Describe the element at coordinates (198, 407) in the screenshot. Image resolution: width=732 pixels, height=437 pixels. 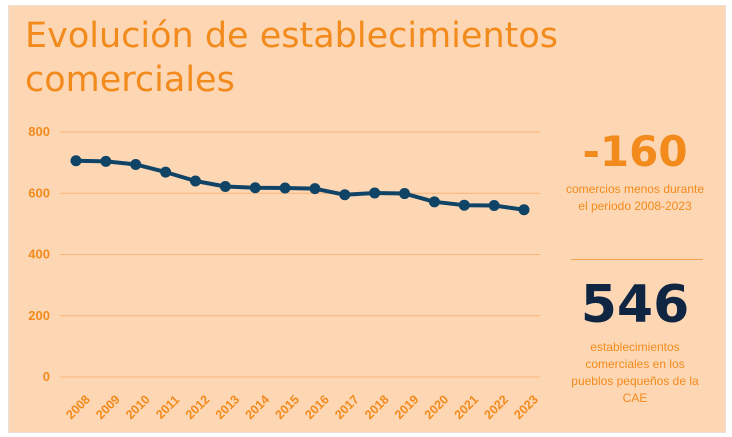
I see `x-tick-label: 2012` at that location.